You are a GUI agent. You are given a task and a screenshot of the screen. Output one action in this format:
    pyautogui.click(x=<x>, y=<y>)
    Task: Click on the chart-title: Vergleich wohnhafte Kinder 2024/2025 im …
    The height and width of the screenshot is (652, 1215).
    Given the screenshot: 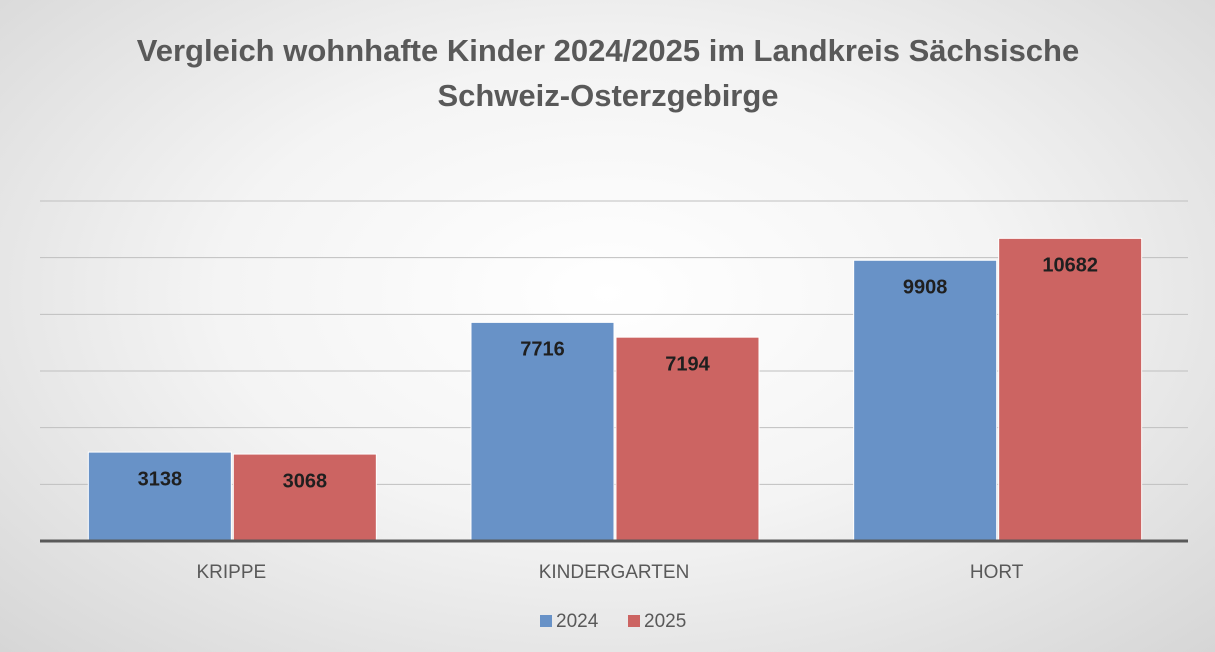 What is the action you would take?
    pyautogui.click(x=608, y=73)
    